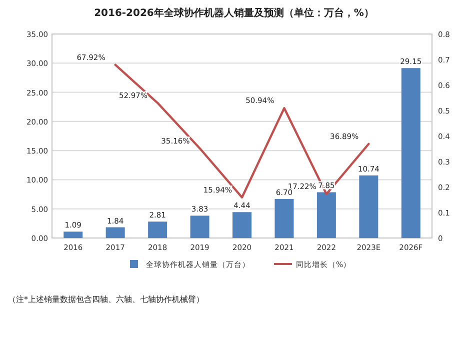 The width and height of the screenshot is (469, 342). I want to click on chart-title: 2016-2026年全球协作机器人销量及预测（单位：万台，%）, so click(234, 13).